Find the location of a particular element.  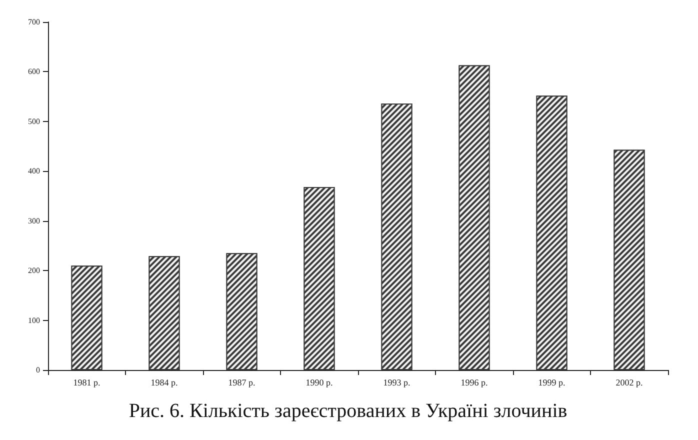

text: Рис. 6. Кількість зареєстрованих в Україні злочинів is located at coordinates (348, 411).